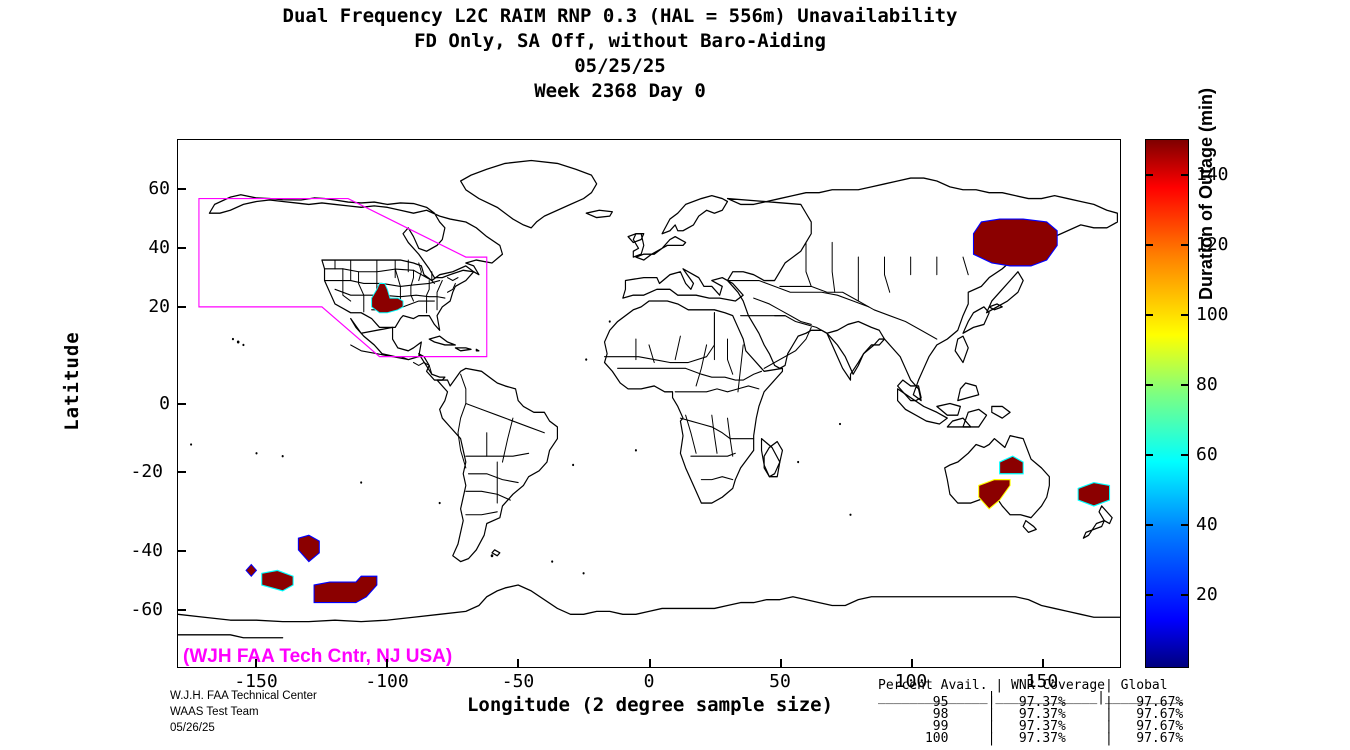 The width and height of the screenshot is (1350, 750). Describe the element at coordinates (1207, 454) in the screenshot. I see `colorbar-tick-label: 60` at that location.